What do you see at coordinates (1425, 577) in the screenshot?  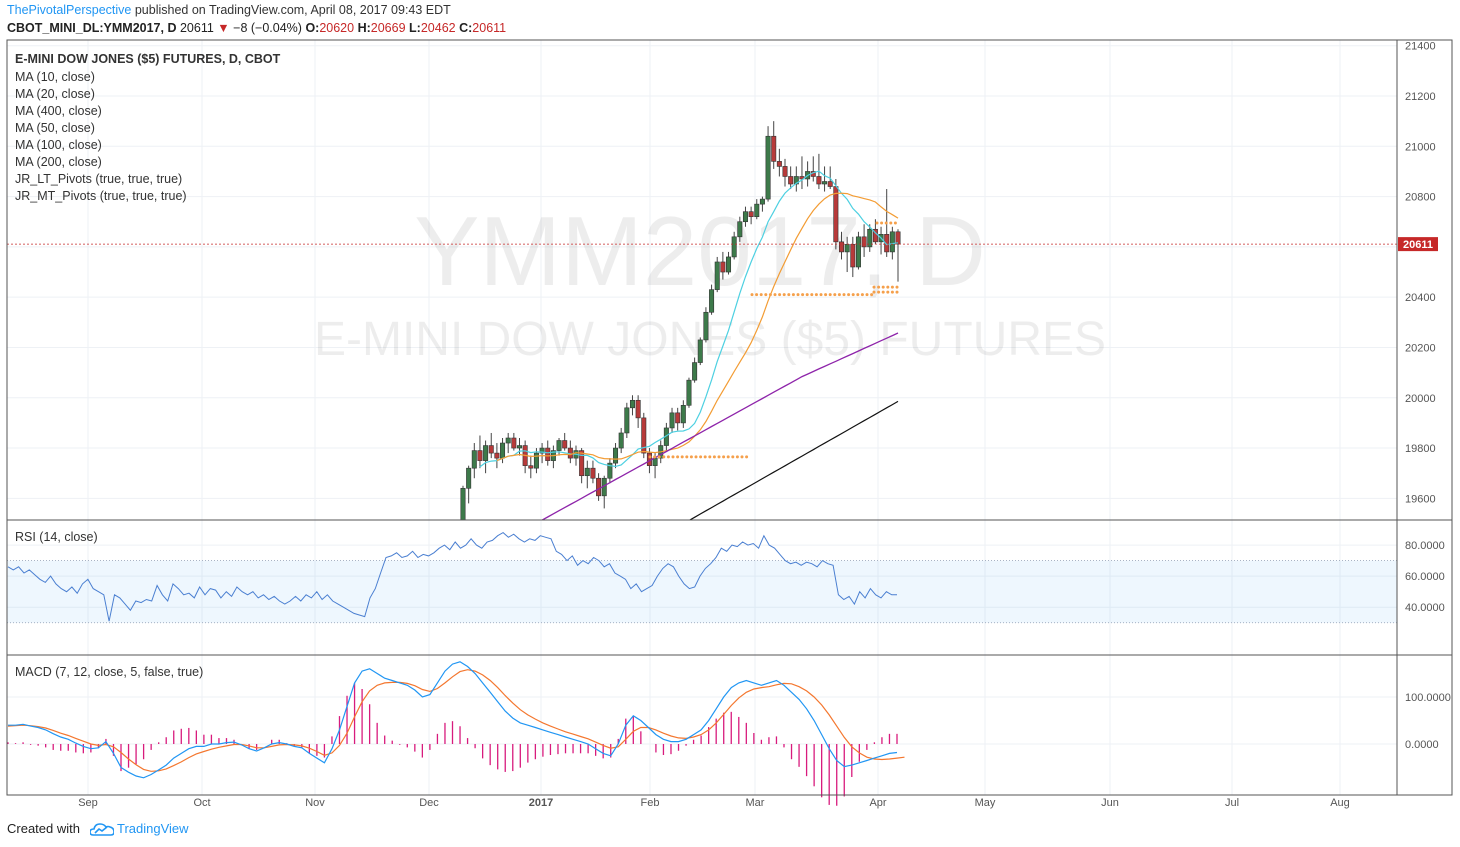 I see `rsi-tick-label: 60.0000` at bounding box center [1425, 577].